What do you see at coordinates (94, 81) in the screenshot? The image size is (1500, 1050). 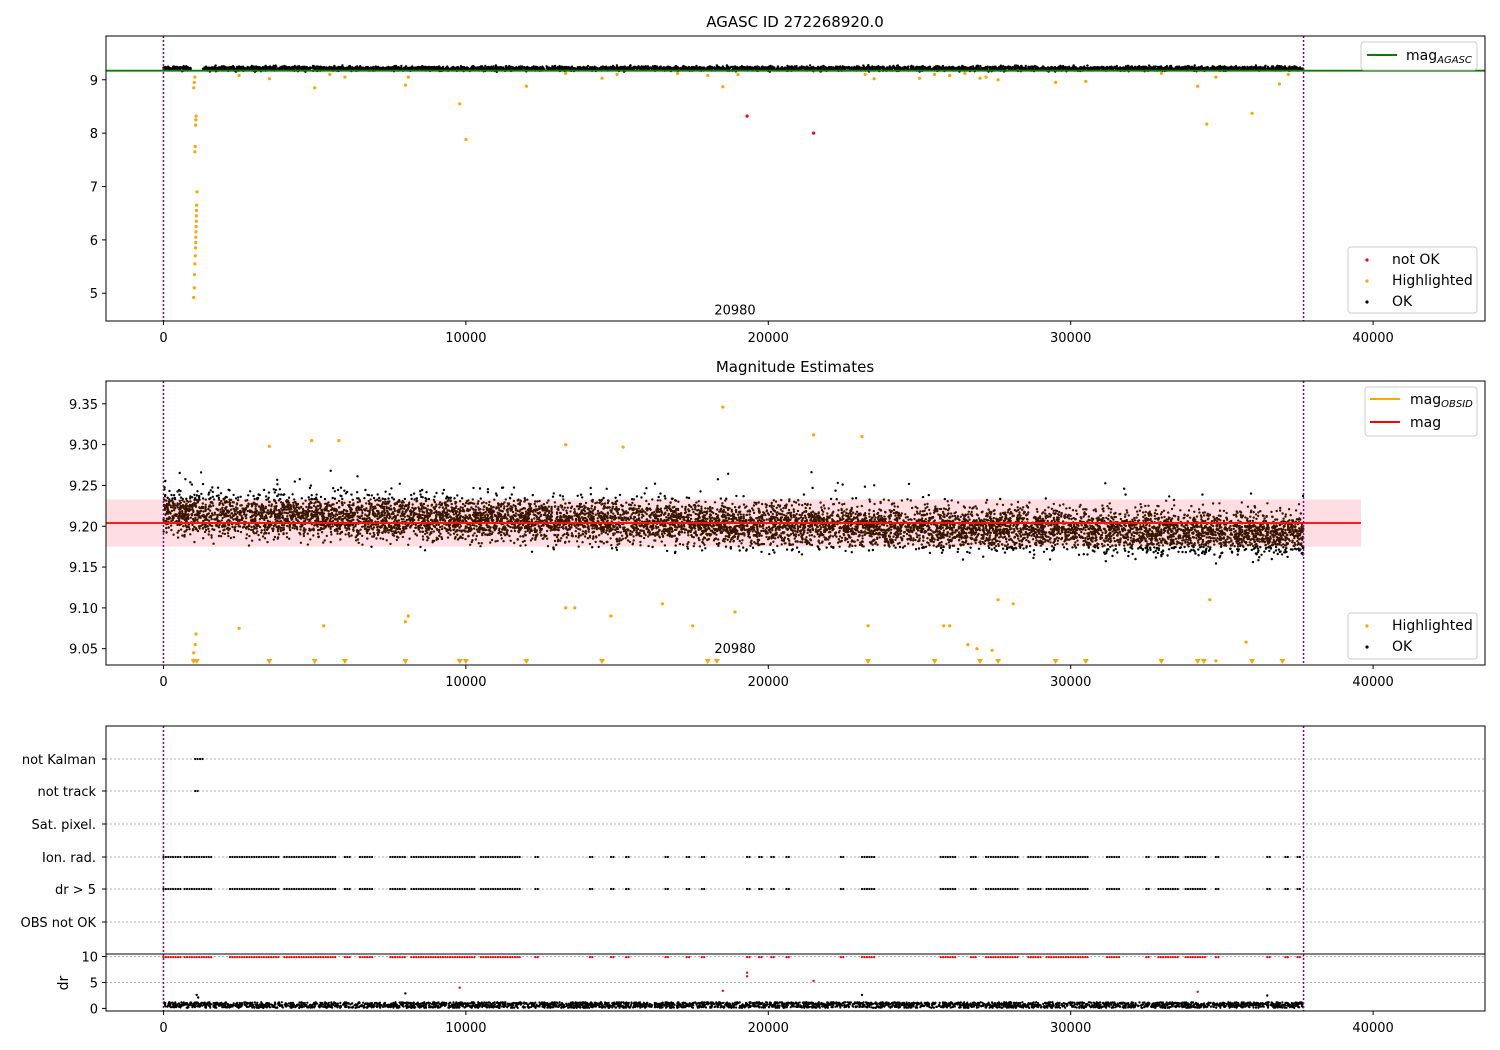 I see `y-tick-label: 9` at bounding box center [94, 81].